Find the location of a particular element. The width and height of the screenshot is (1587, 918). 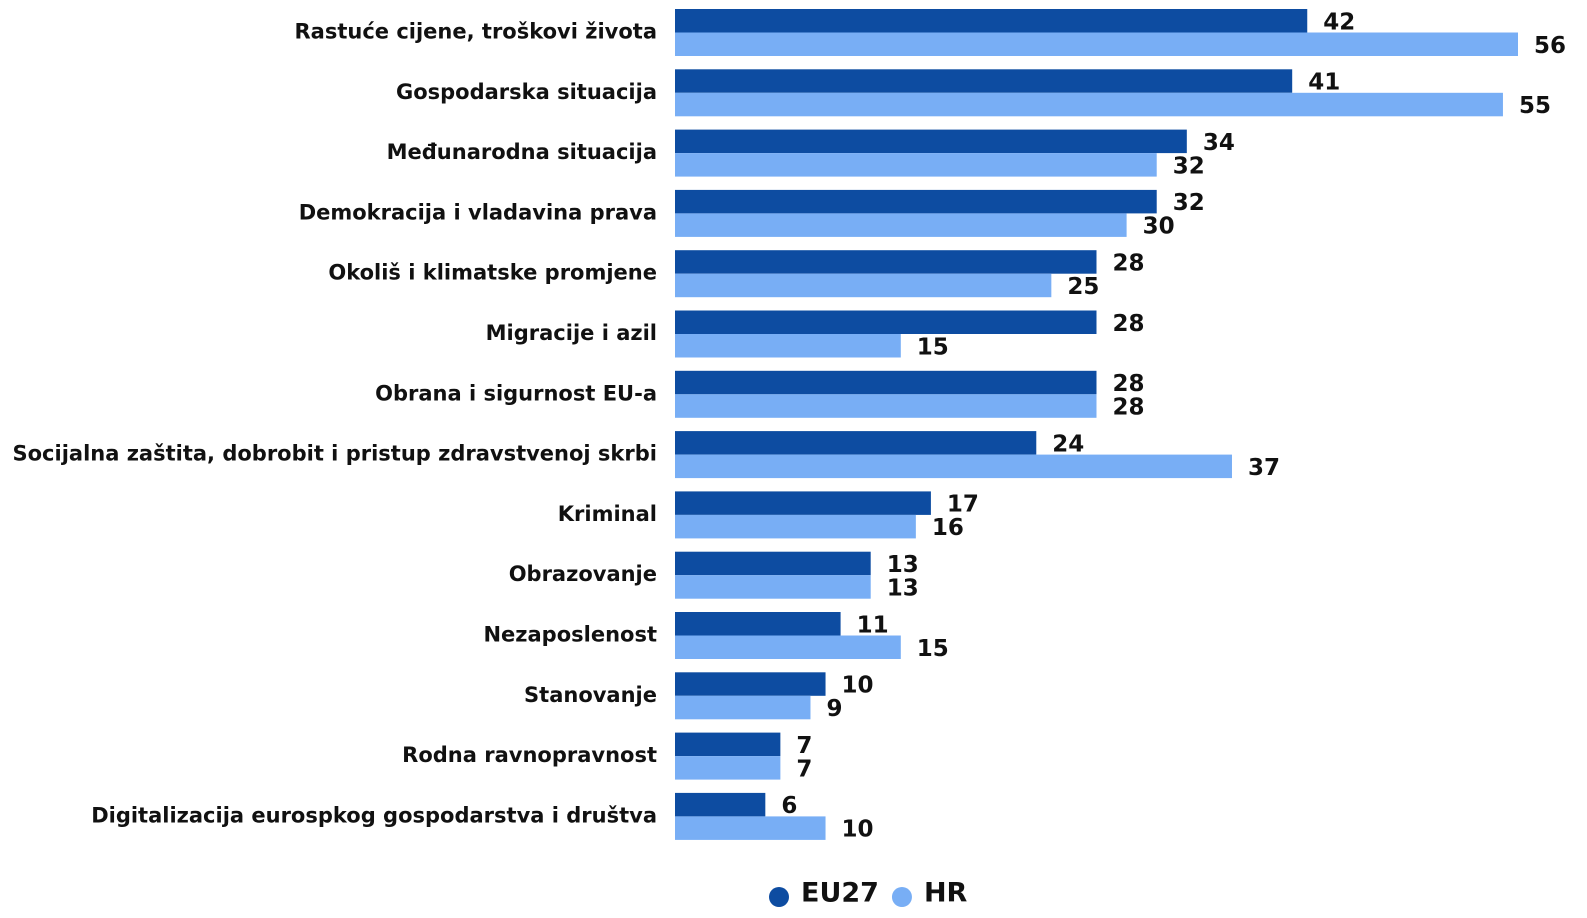

legend-label: EU27 is located at coordinates (840, 893).